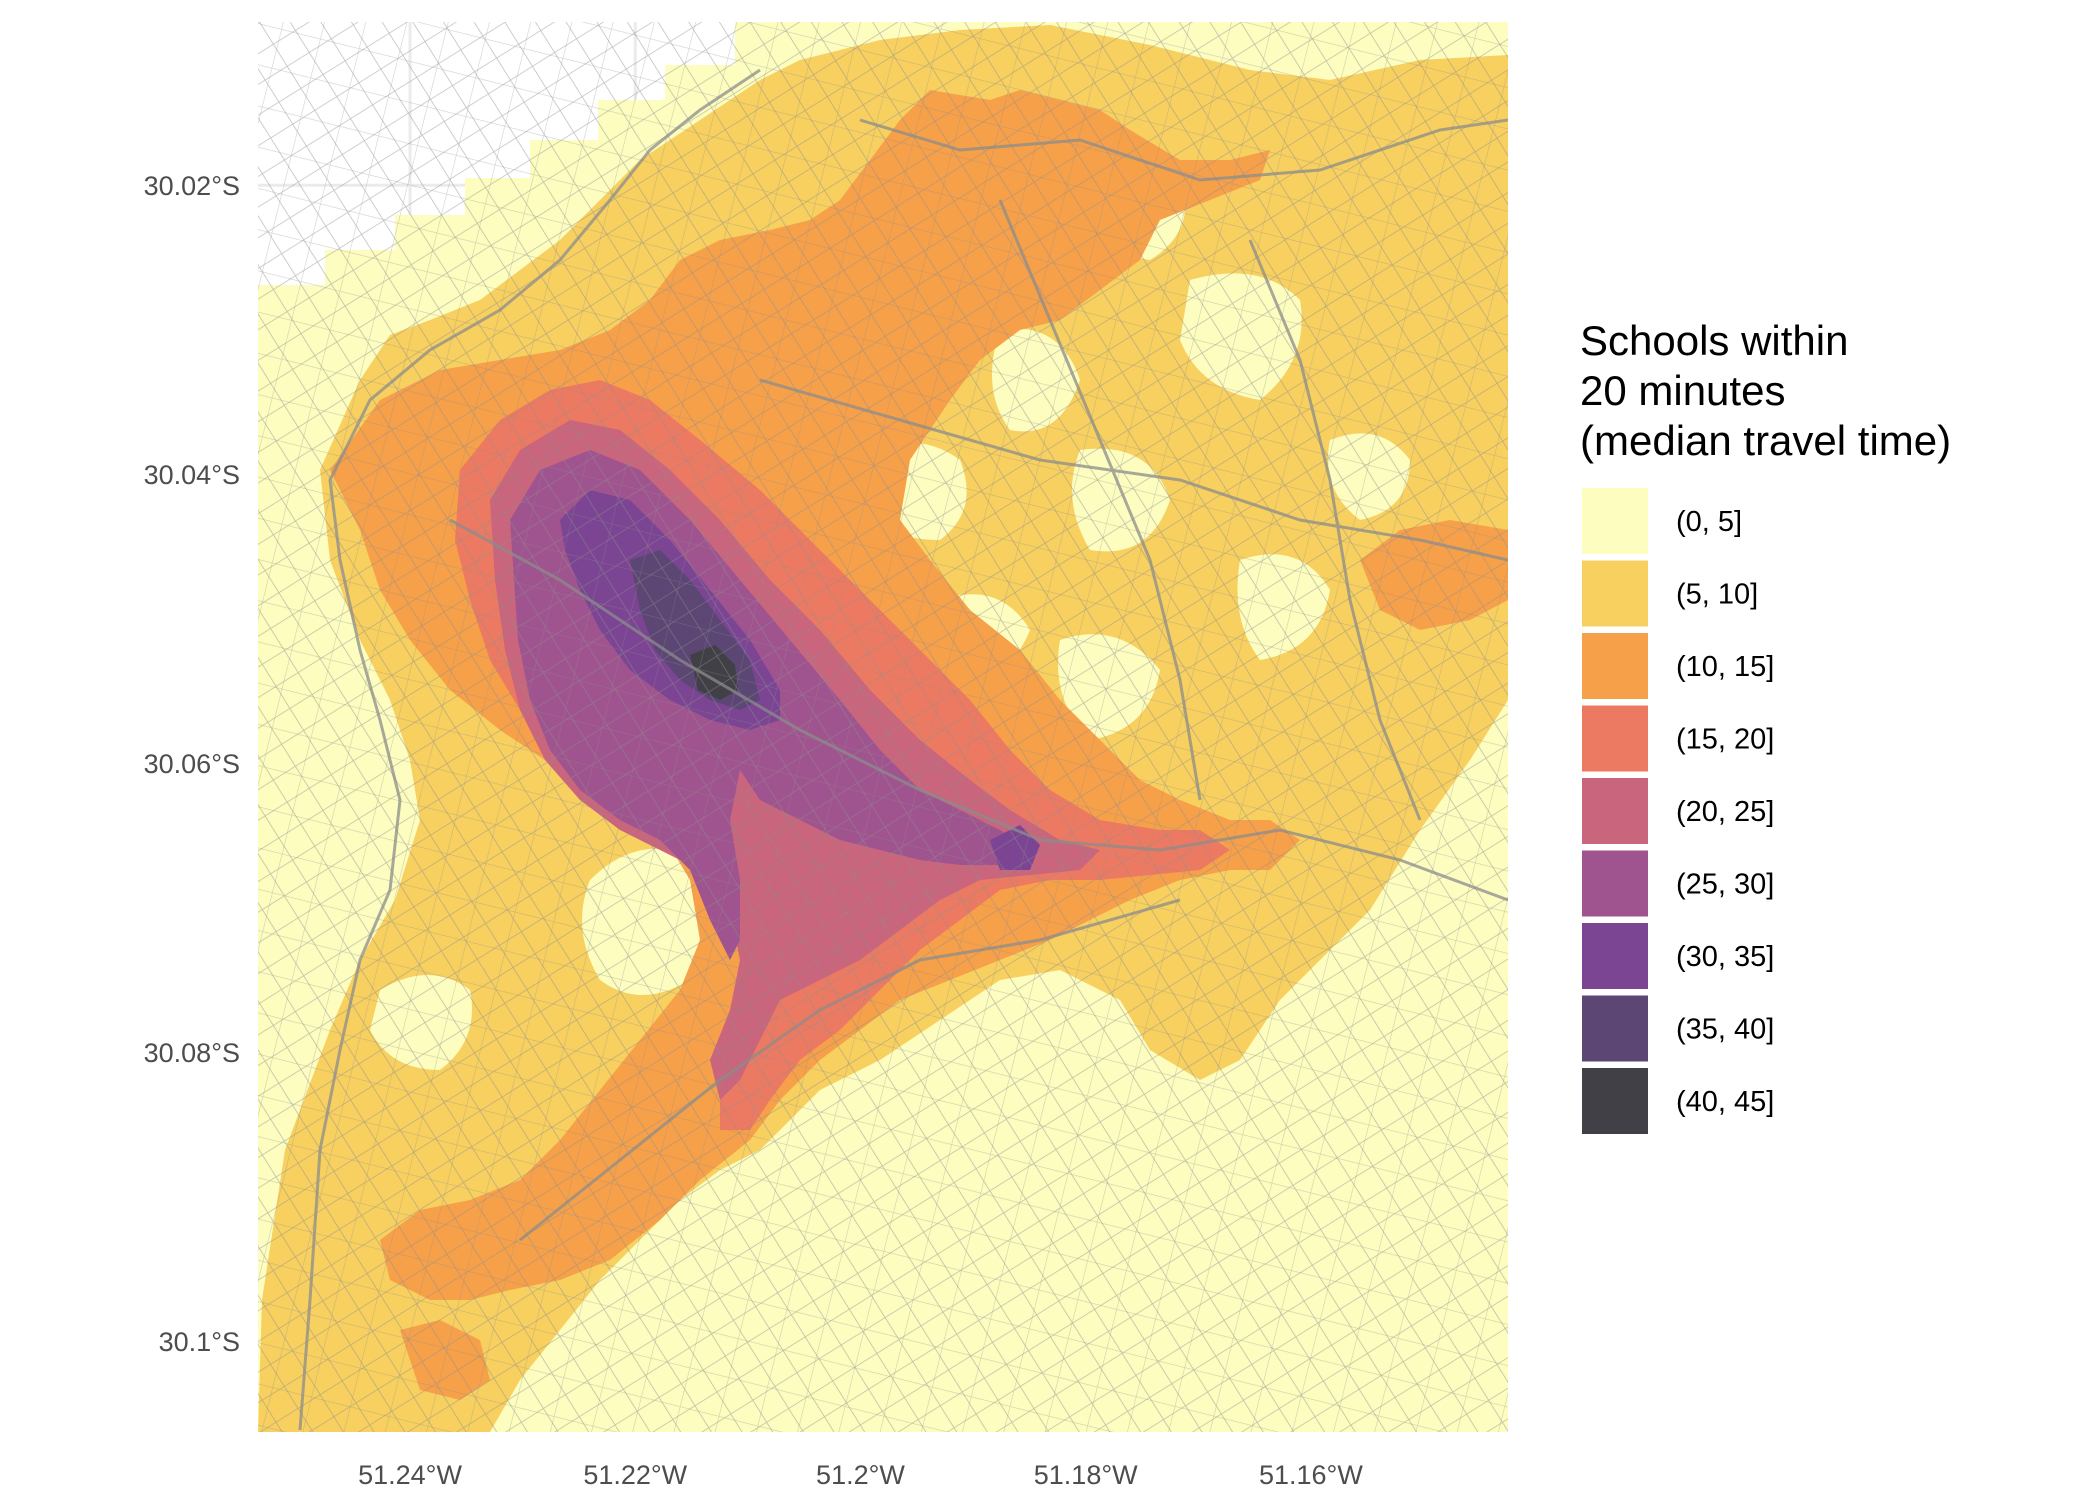 This screenshot has height=1500, width=2100. What do you see at coordinates (410, 1475) in the screenshot?
I see `x-tick-label: 51.24°W` at bounding box center [410, 1475].